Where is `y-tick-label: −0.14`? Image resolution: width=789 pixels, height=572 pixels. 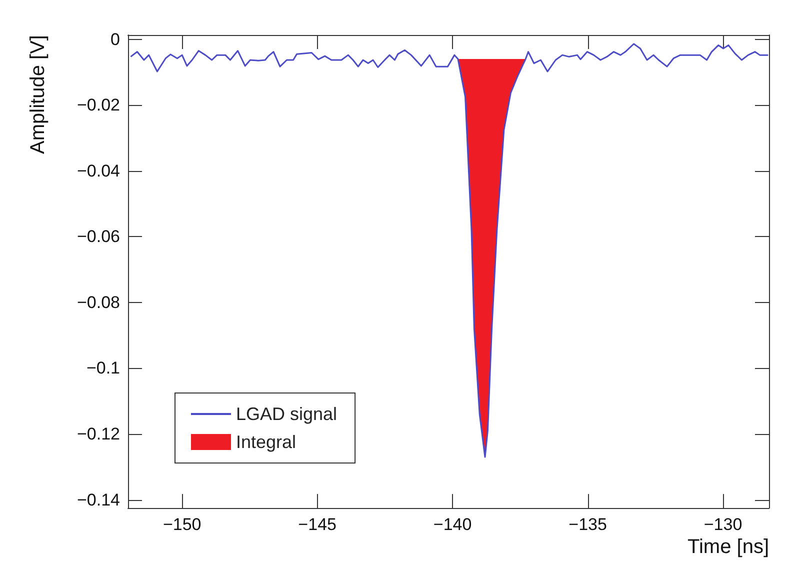
y-tick-label: −0.14 is located at coordinates (98, 500).